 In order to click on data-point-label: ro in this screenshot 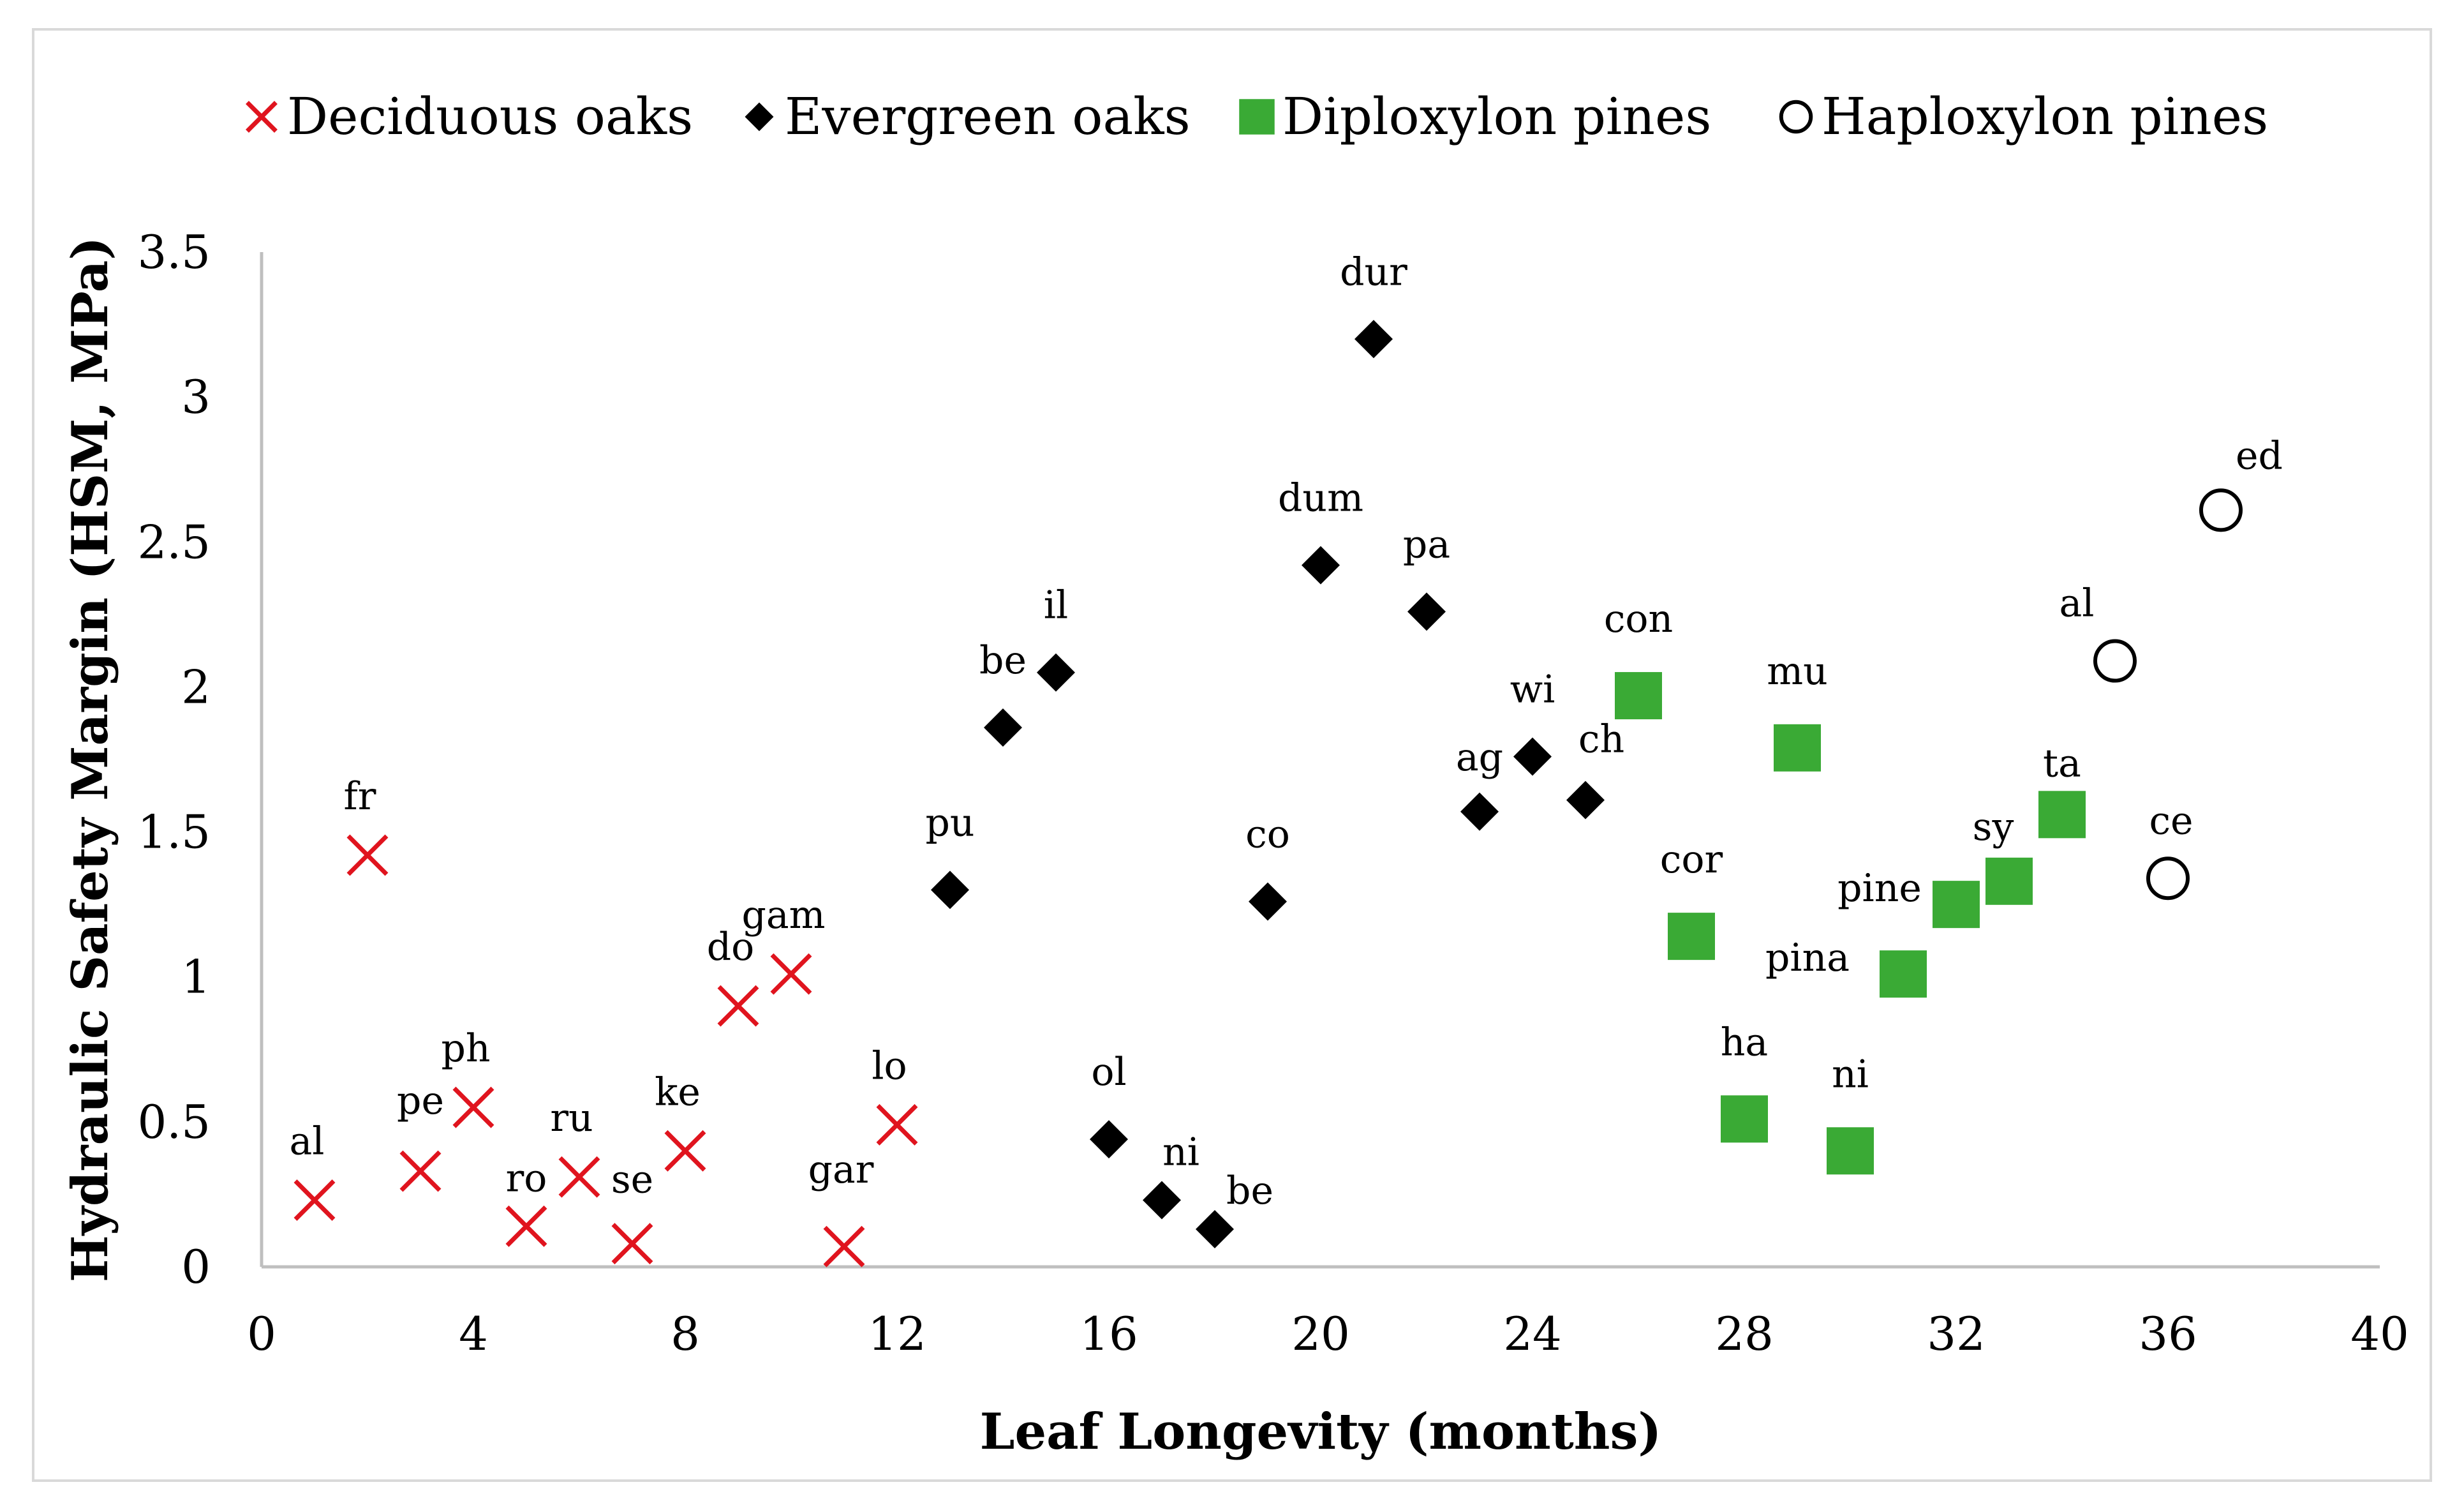, I will do `click(526, 1178)`.